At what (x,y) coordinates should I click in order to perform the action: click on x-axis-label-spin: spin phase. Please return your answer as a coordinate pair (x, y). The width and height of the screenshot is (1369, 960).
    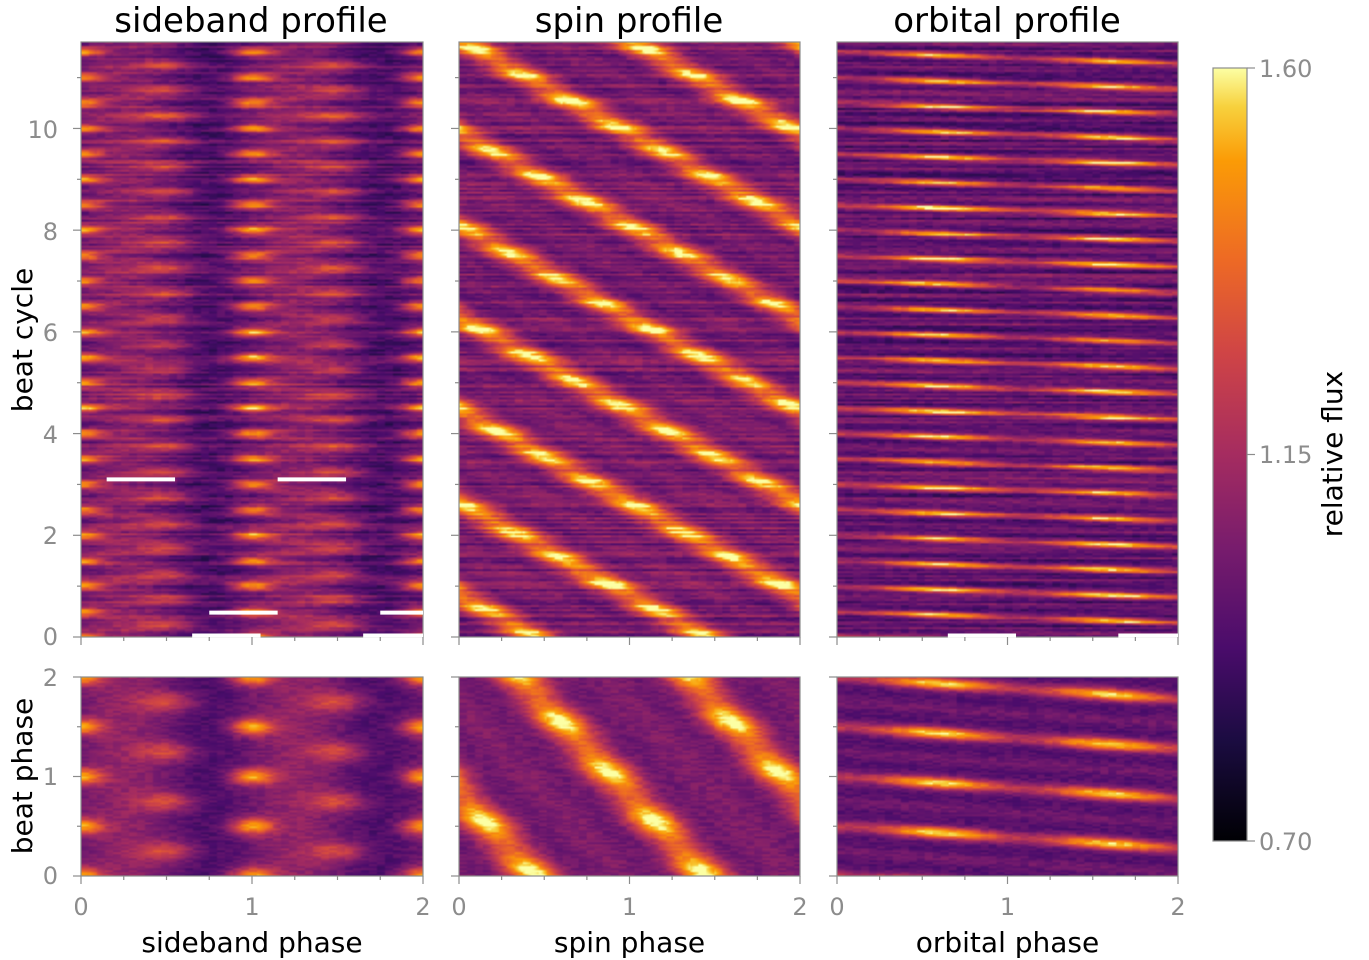
    Looking at the image, I should click on (629, 942).